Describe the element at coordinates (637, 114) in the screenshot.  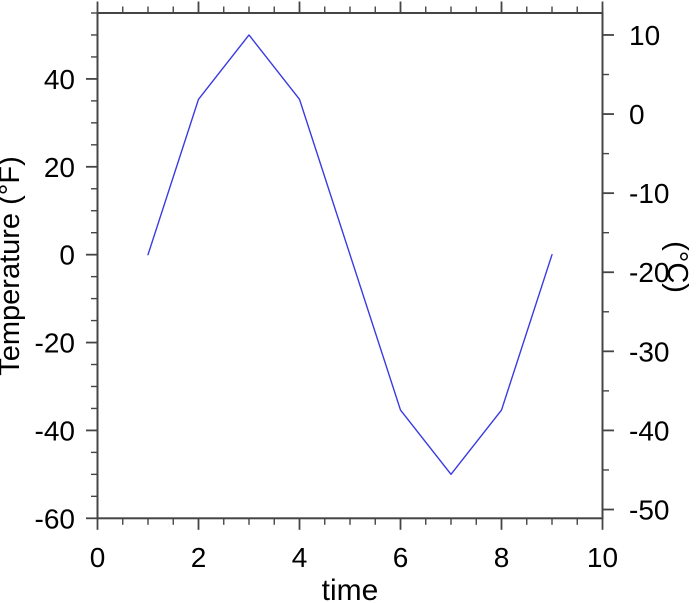
I see `right-tick-label: 0` at that location.